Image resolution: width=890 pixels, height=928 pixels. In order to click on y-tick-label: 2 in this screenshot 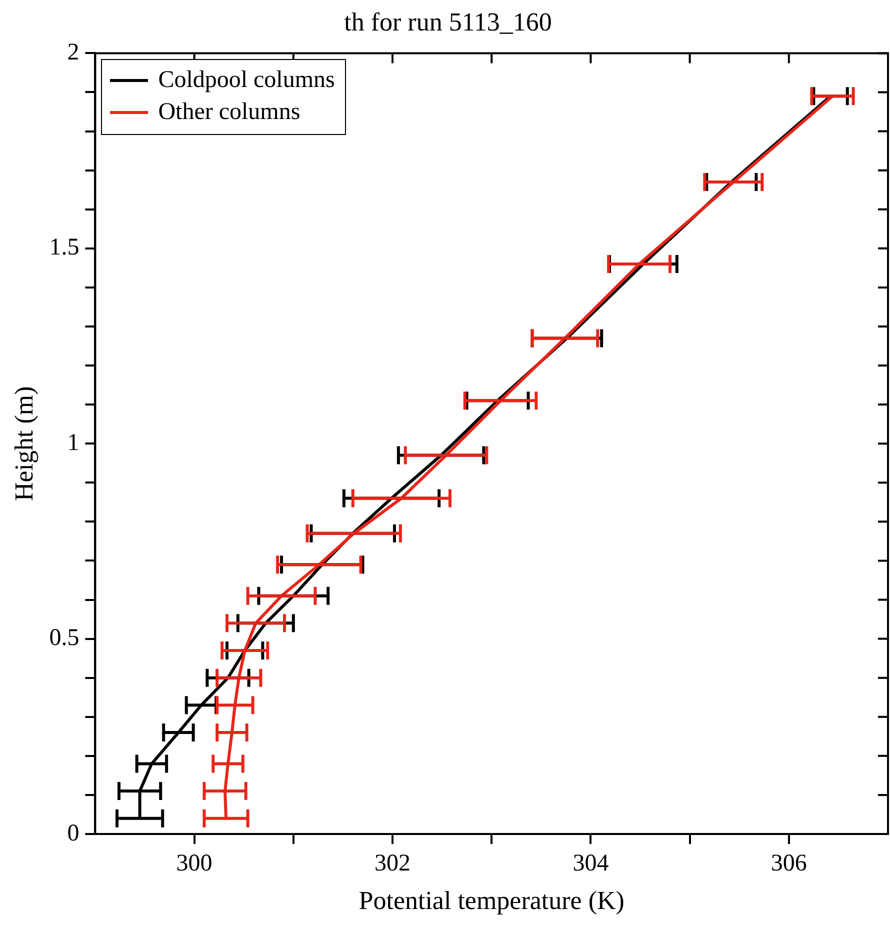, I will do `click(73, 52)`.